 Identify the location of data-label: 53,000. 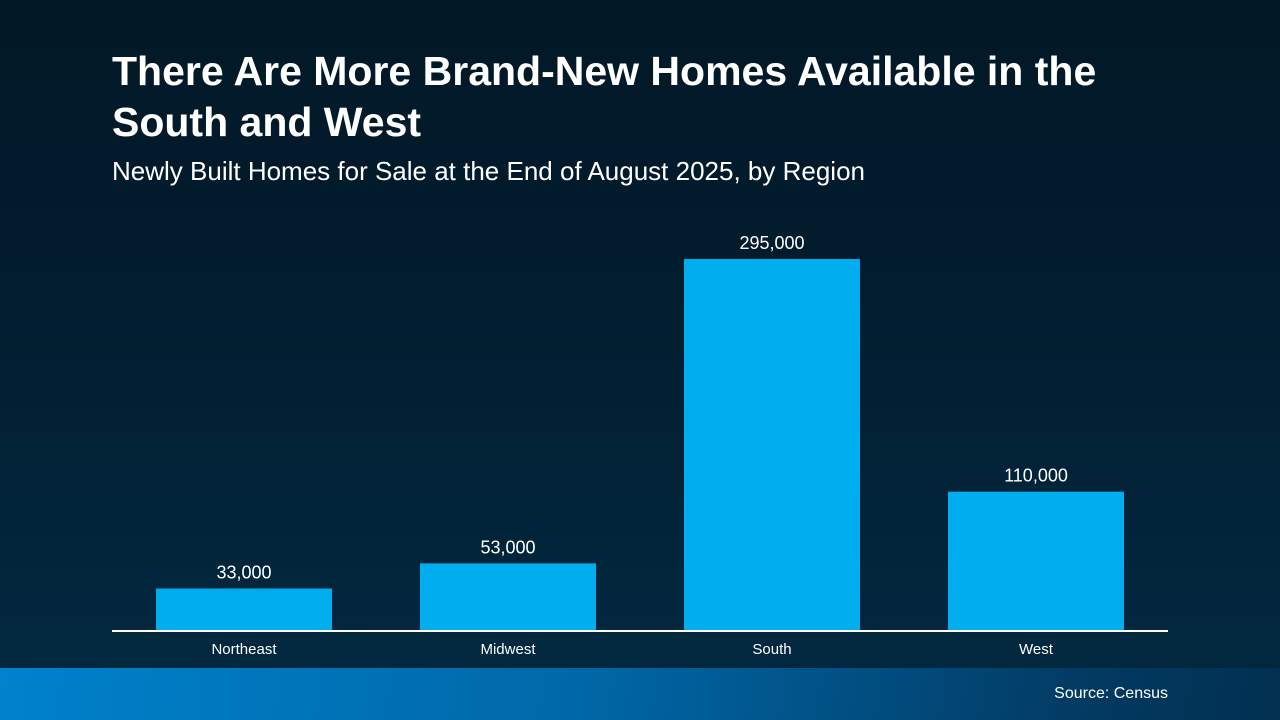
(507, 547).